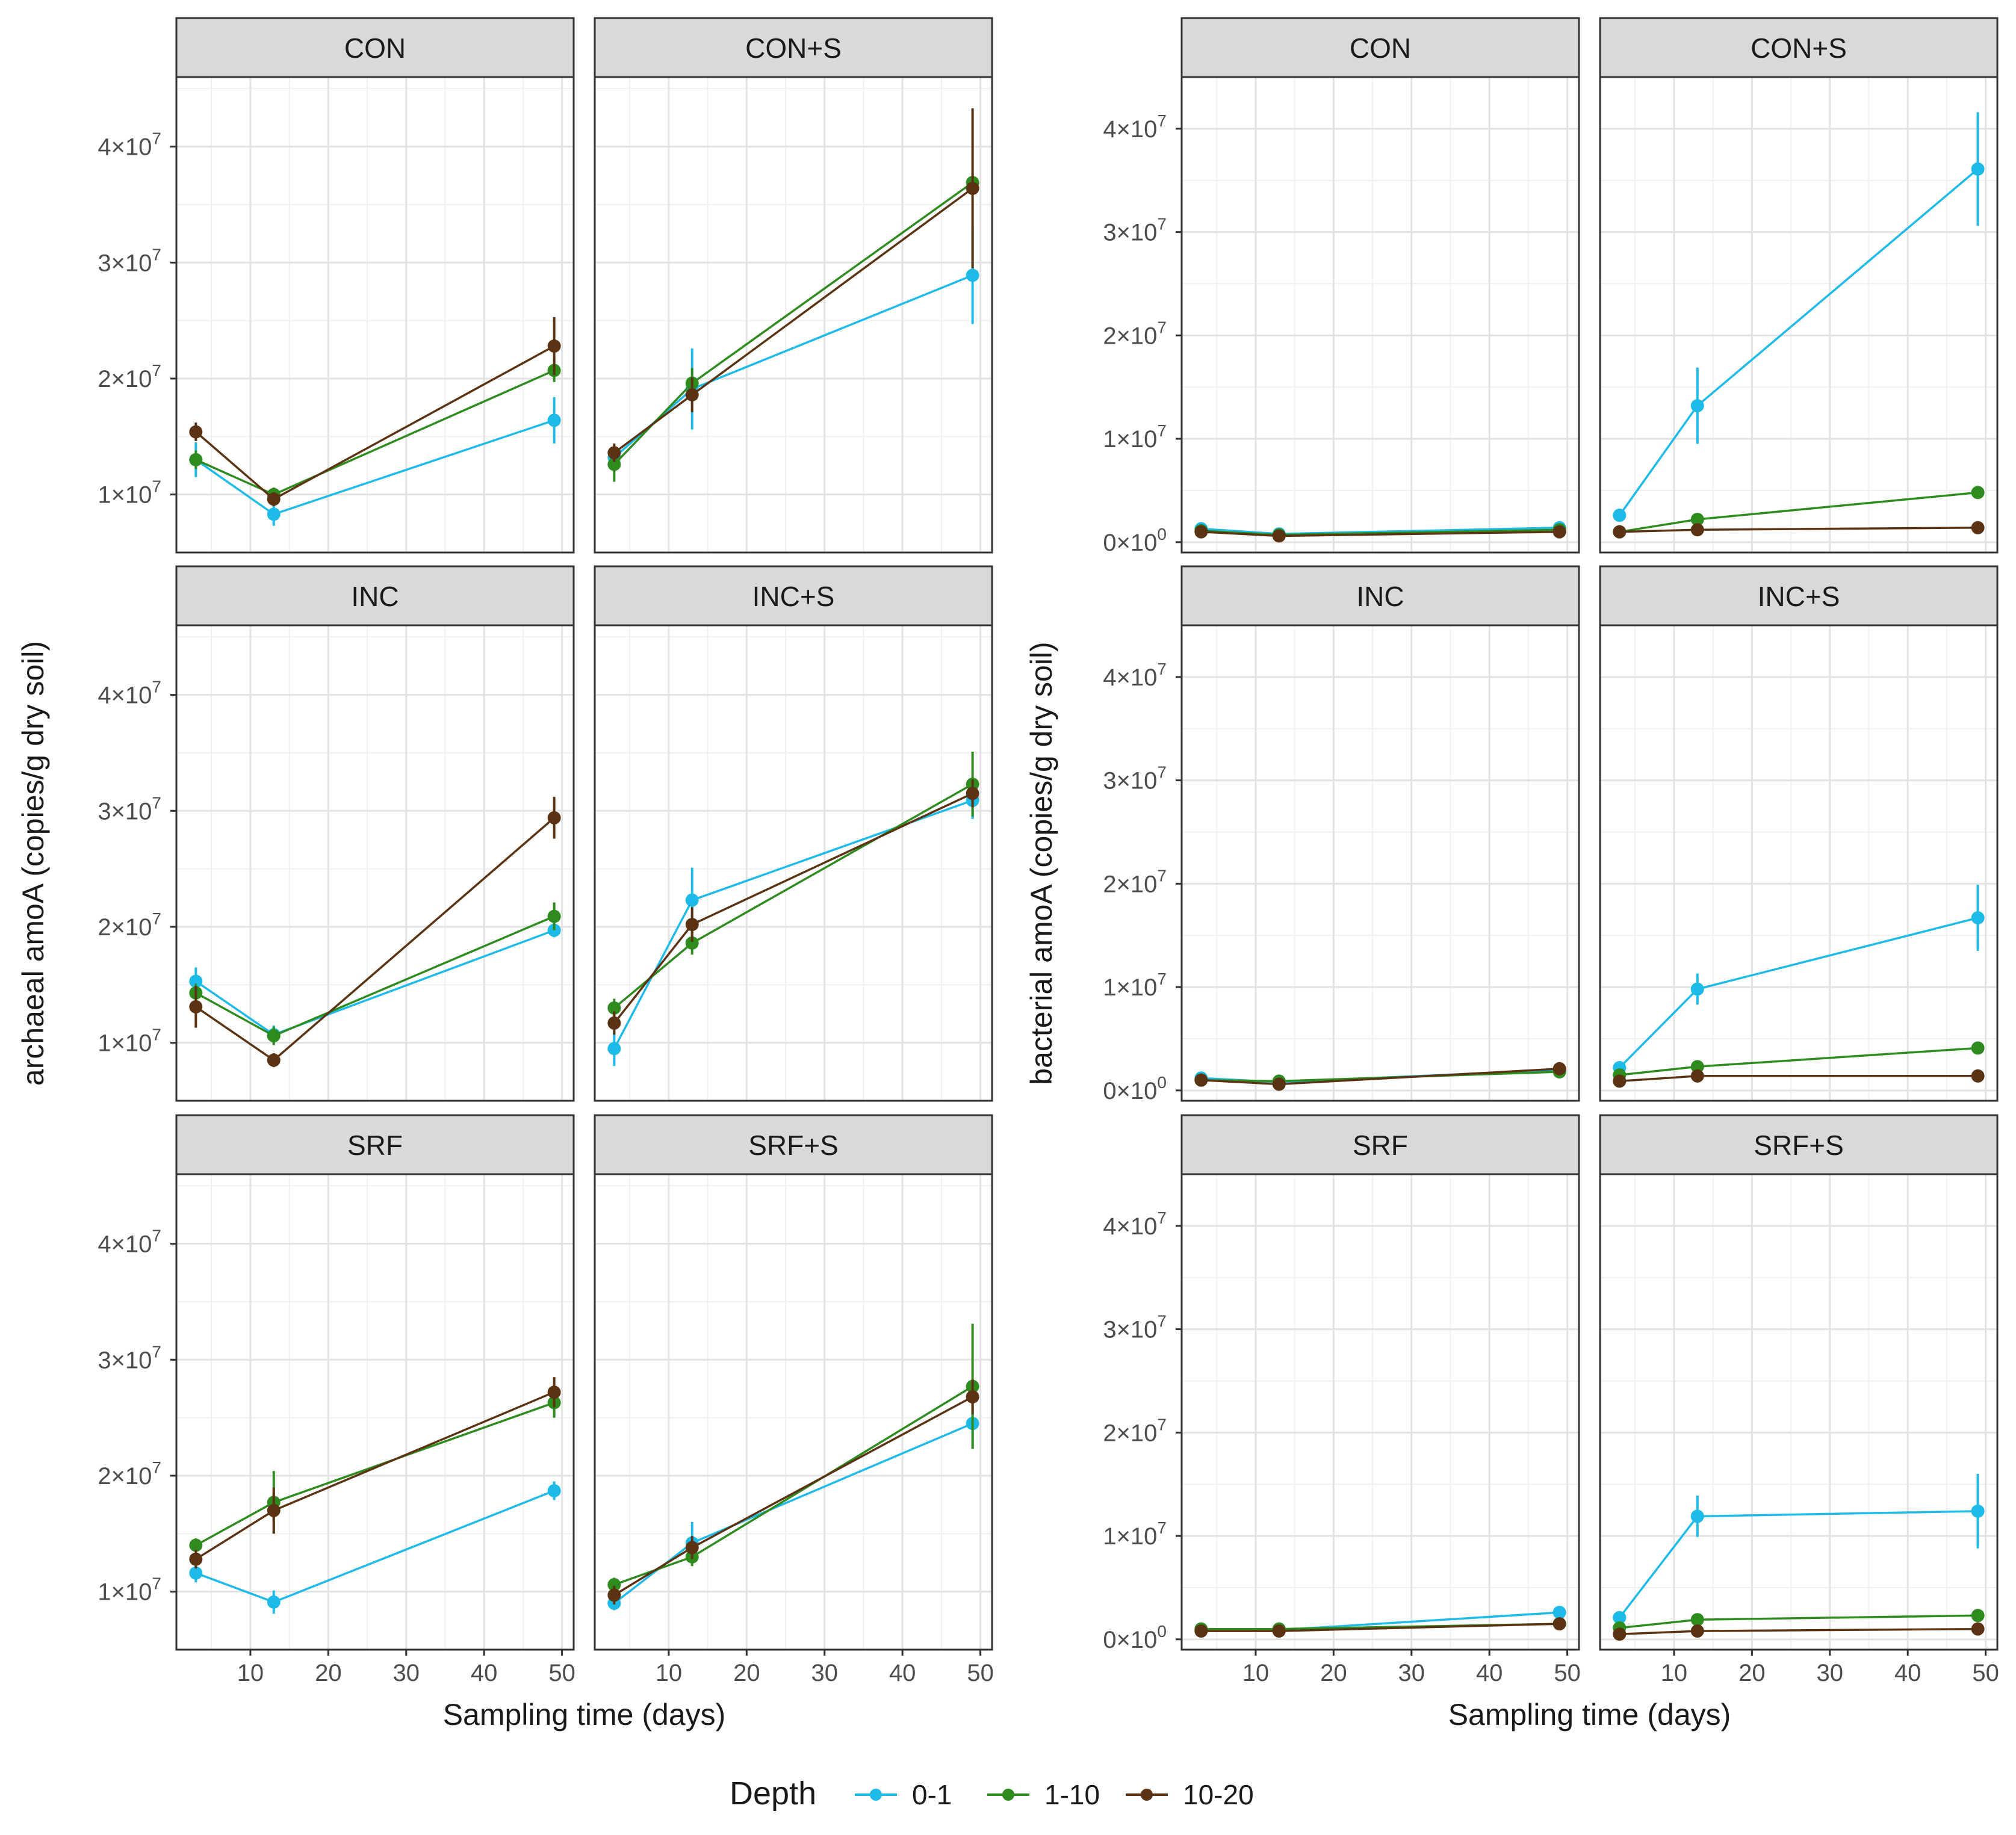 Image resolution: width=2016 pixels, height=1835 pixels. I want to click on legend-title: Depth, so click(773, 1793).